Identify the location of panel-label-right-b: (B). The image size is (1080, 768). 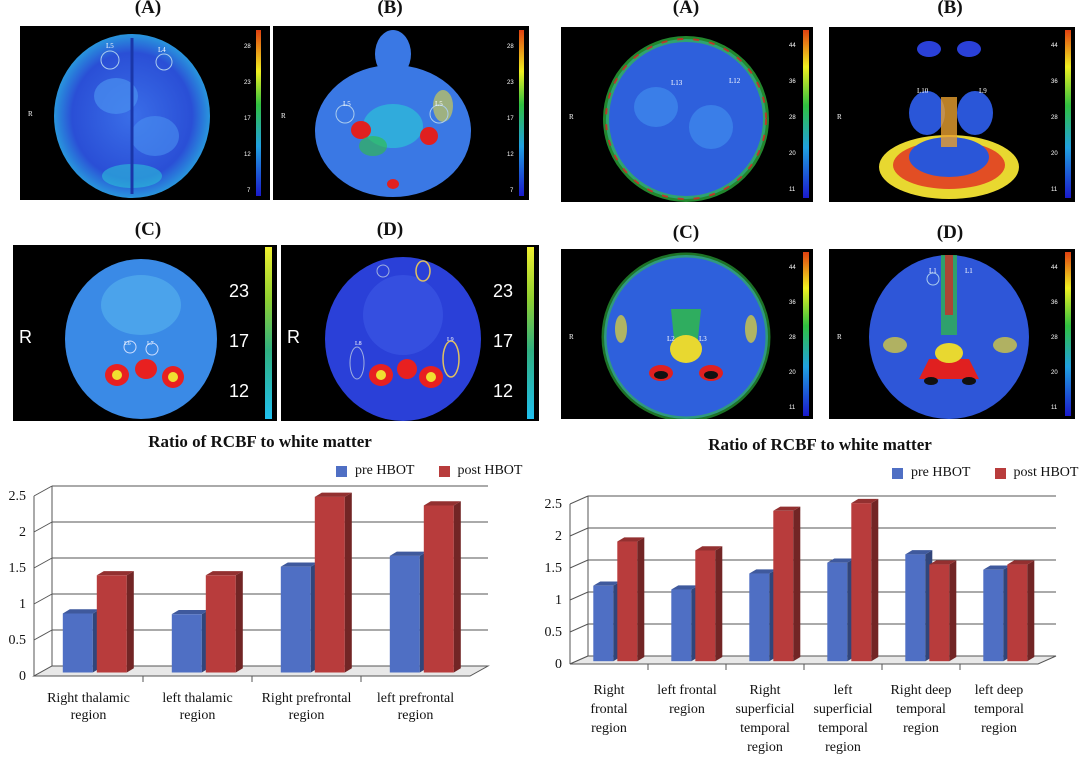
(950, 9).